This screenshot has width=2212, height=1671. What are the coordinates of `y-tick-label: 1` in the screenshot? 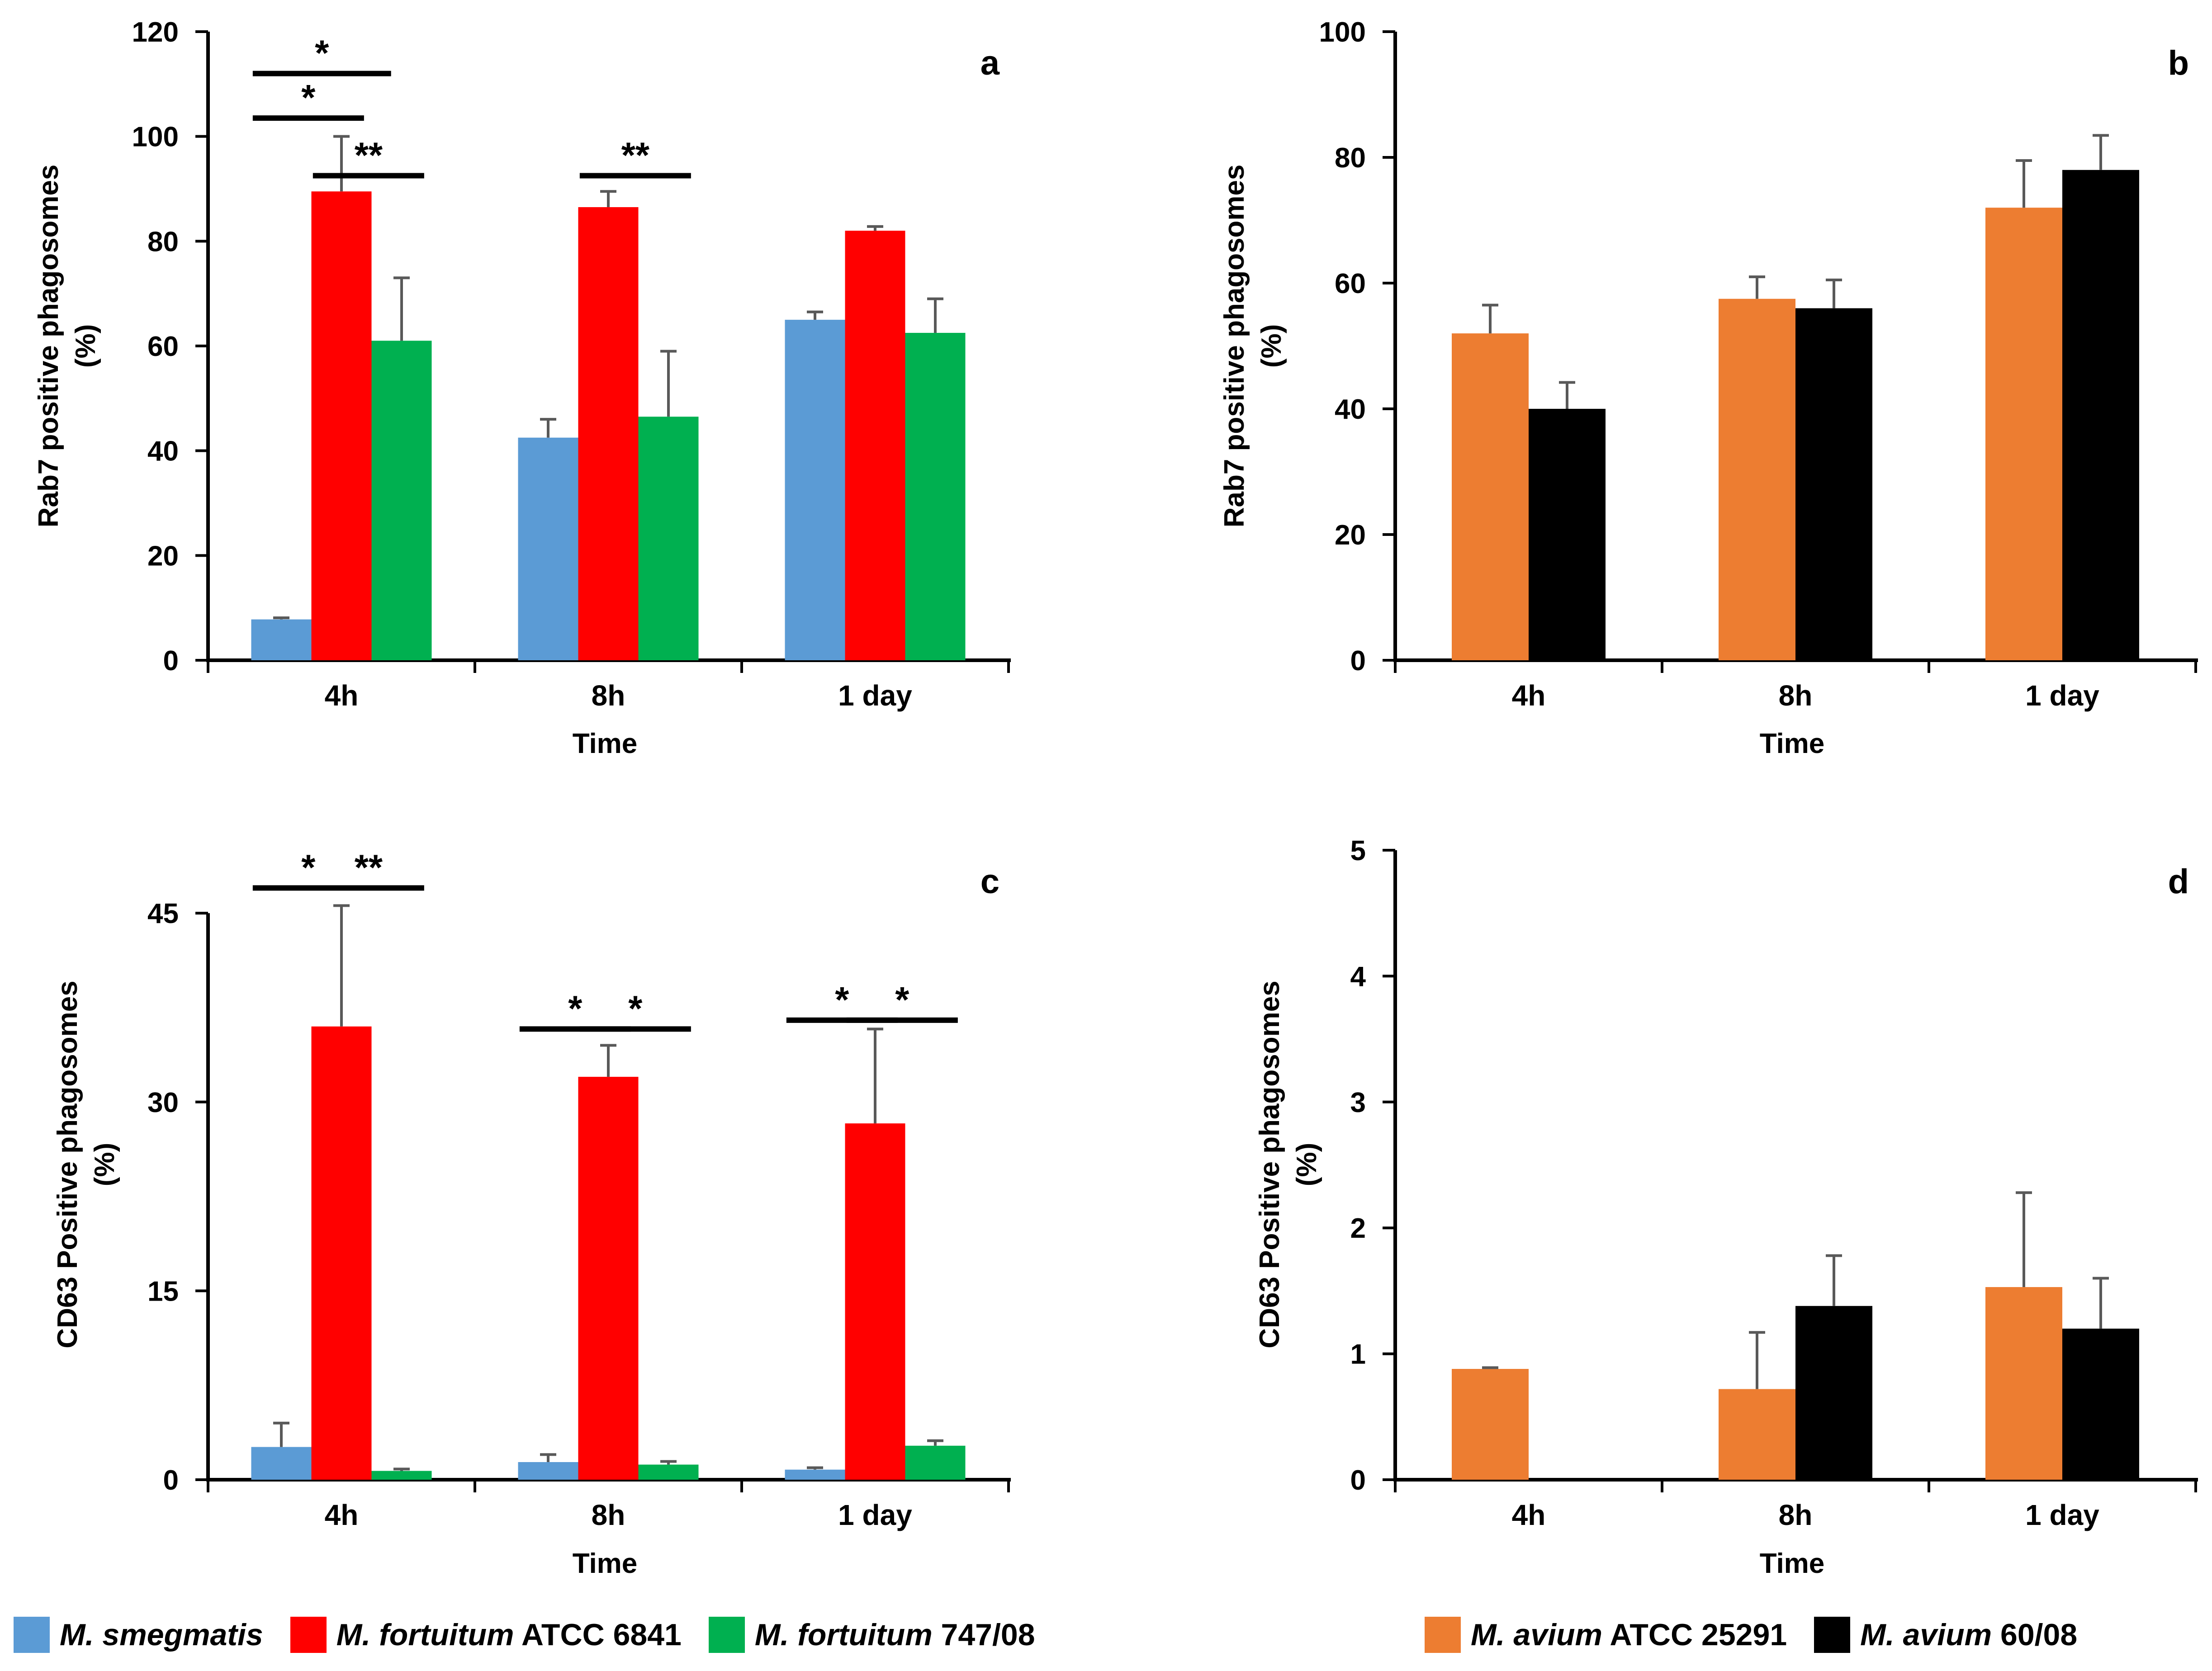 It's located at (1358, 1354).